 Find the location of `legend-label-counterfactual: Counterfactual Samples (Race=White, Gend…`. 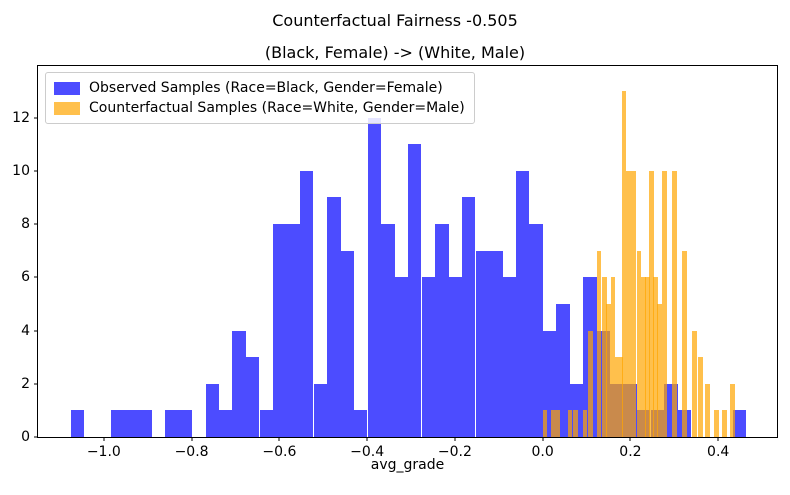

legend-label-counterfactual: Counterfactual Samples (Race=White, Gend… is located at coordinates (277, 108).